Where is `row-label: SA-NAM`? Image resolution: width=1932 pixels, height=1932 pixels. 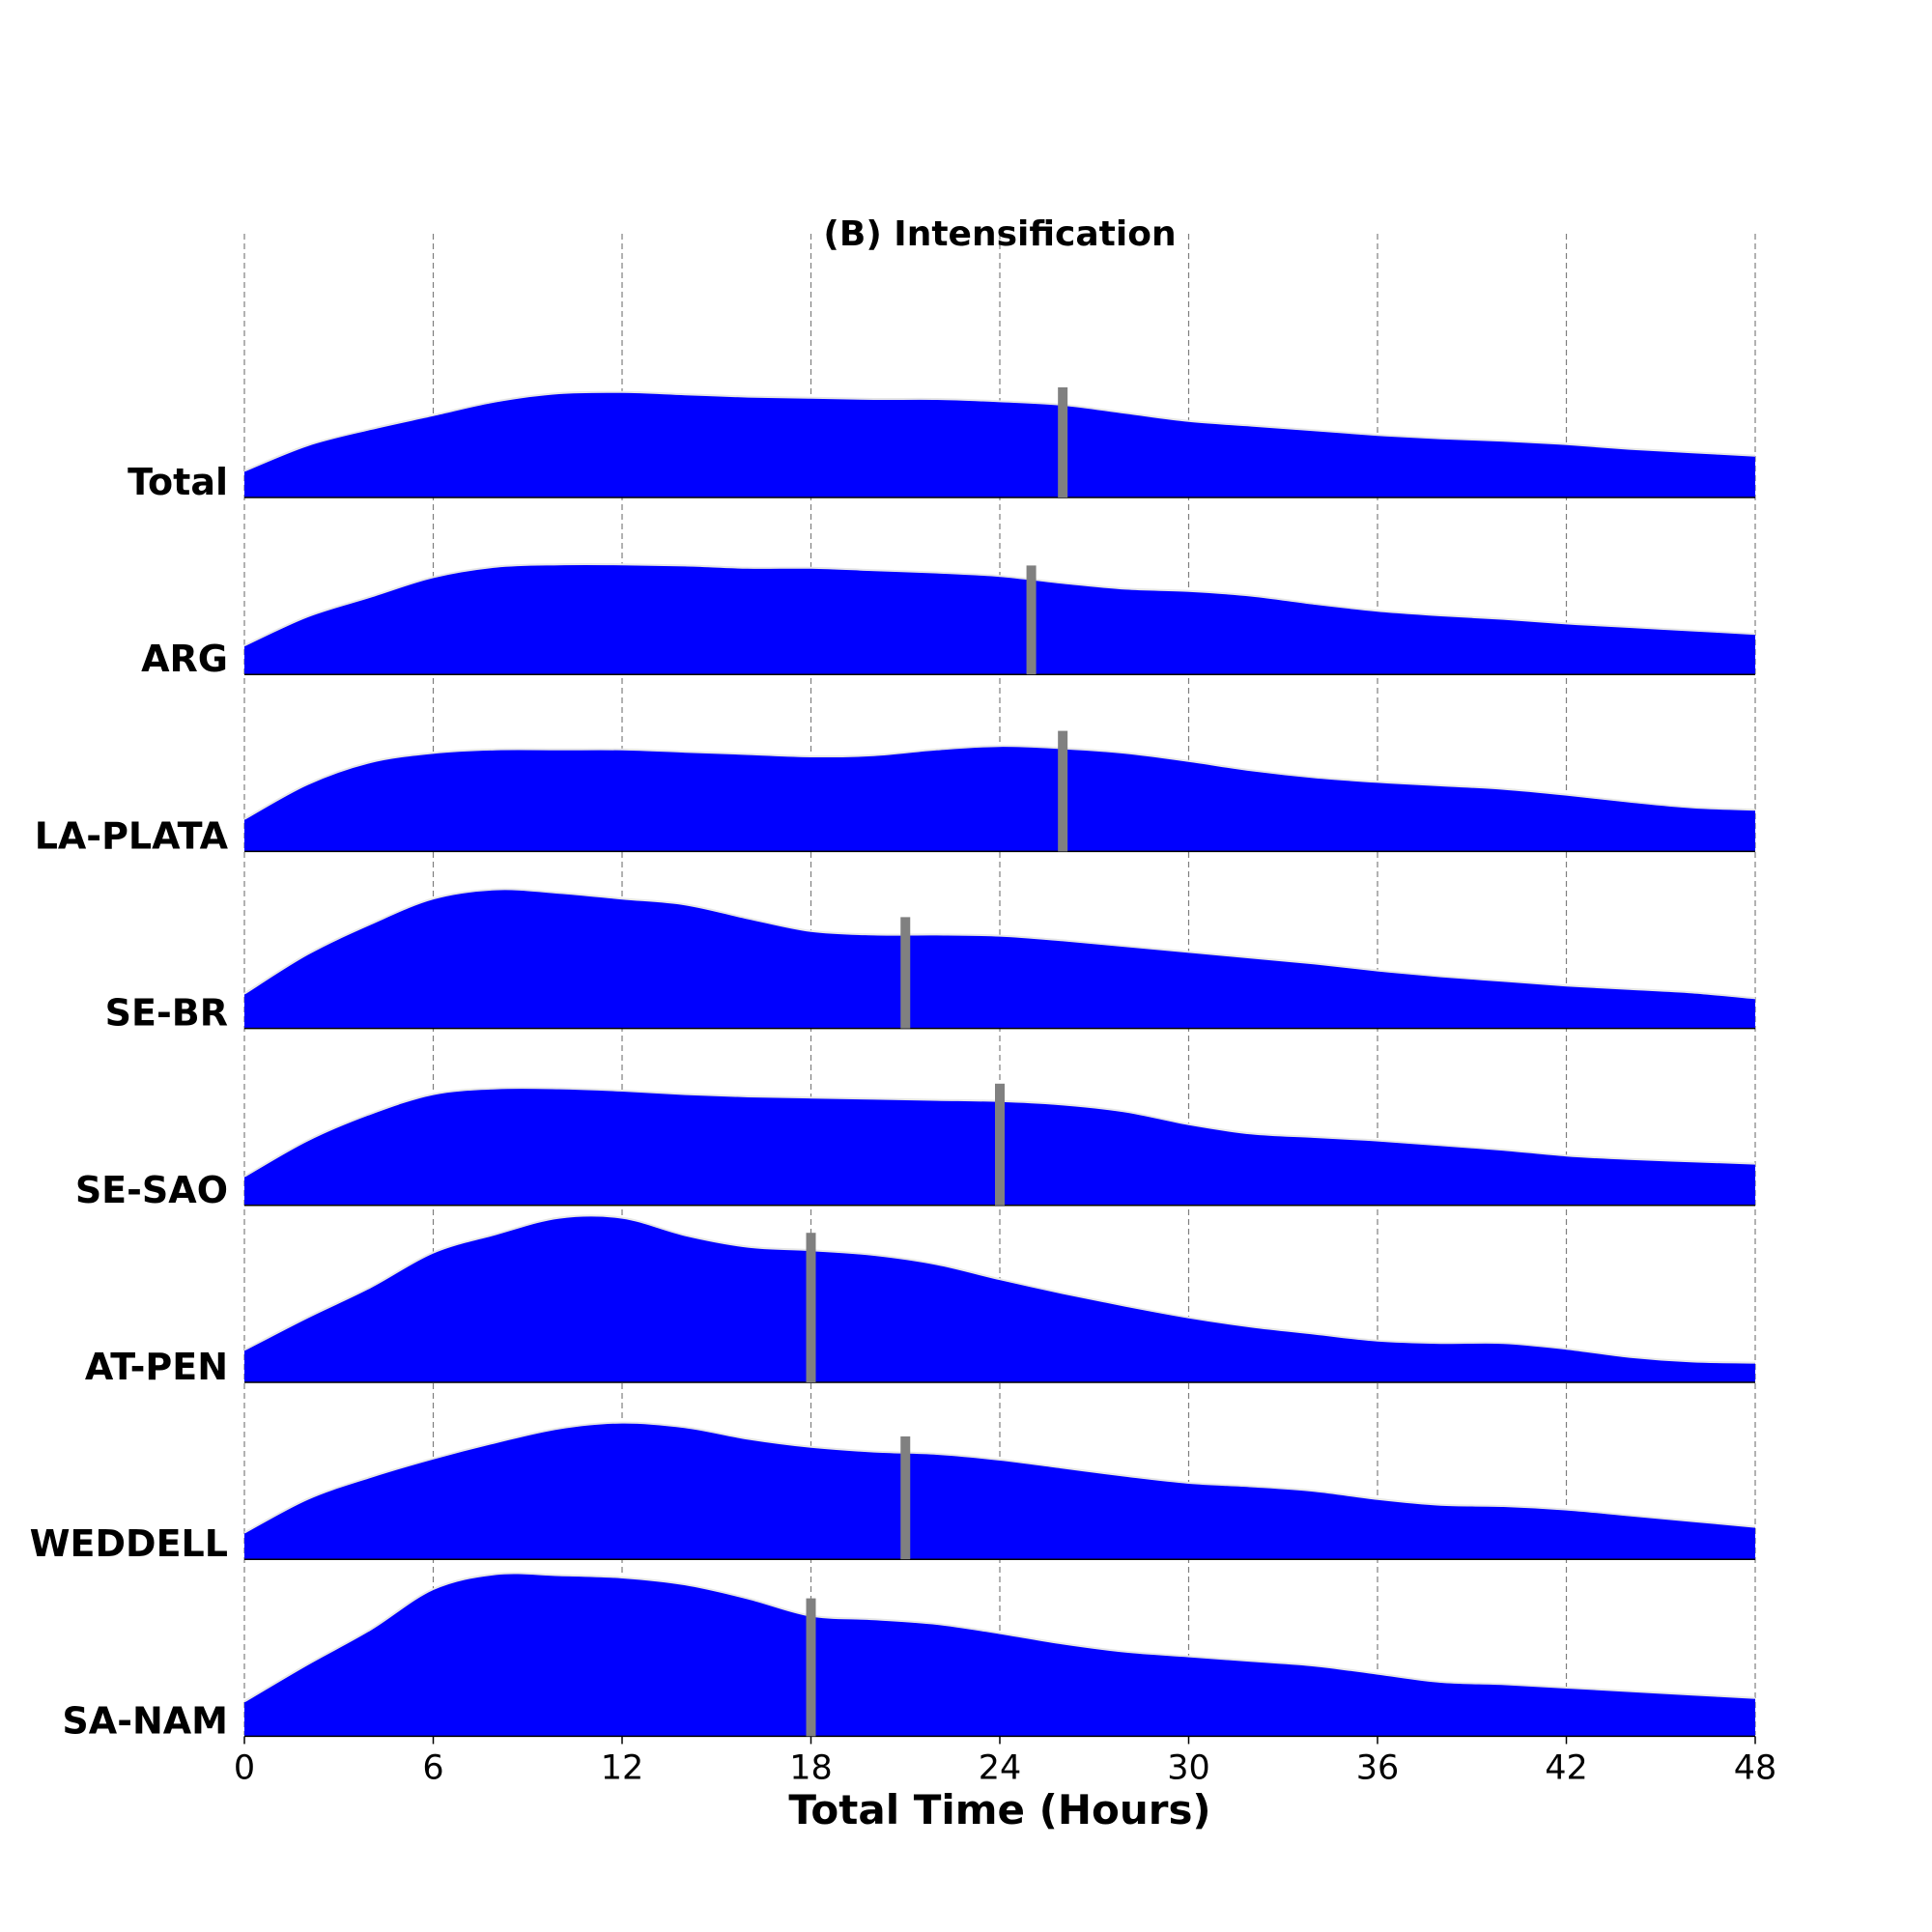
row-label: SA-NAM is located at coordinates (145, 1720).